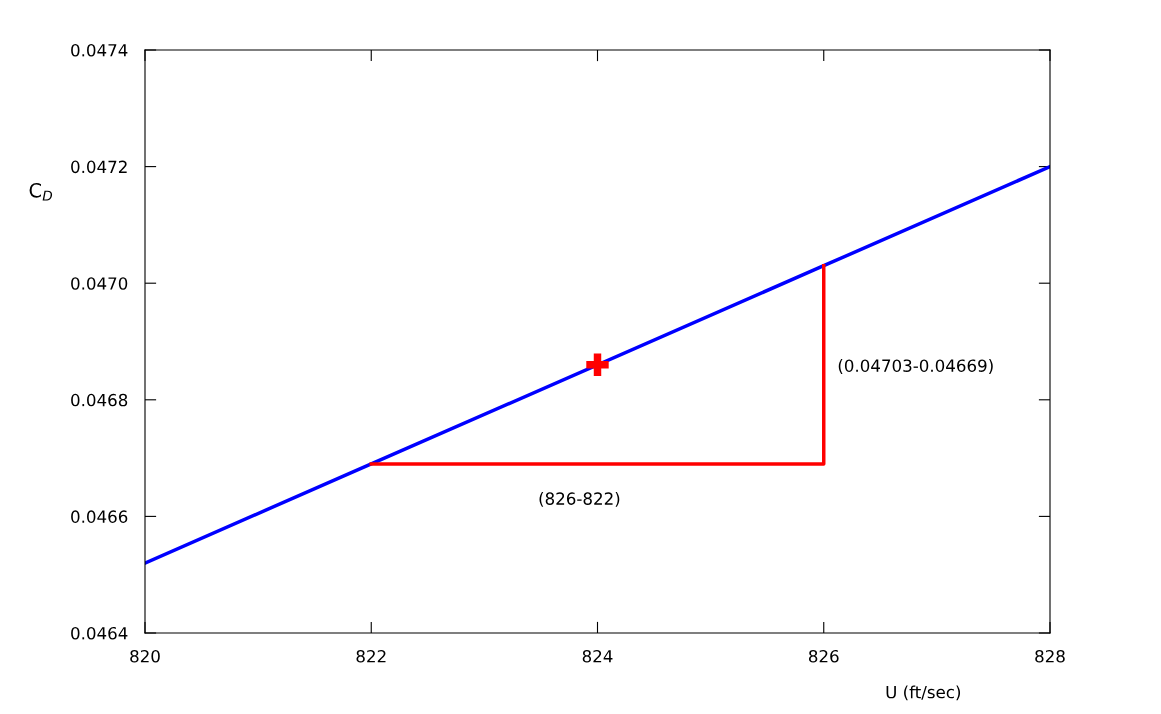  Describe the element at coordinates (99, 283) in the screenshot. I see `y-tick-label: 0.0470` at that location.